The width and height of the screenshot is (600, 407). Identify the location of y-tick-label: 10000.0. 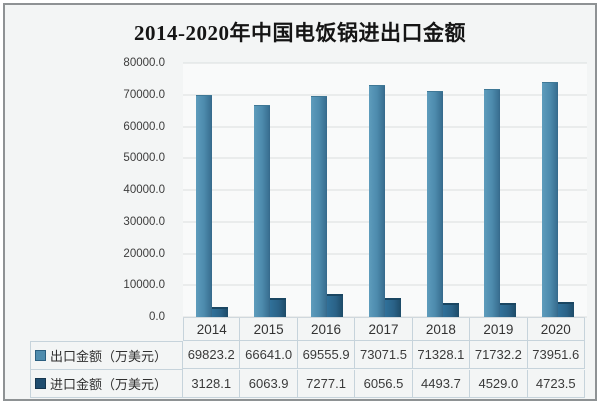
(144, 285).